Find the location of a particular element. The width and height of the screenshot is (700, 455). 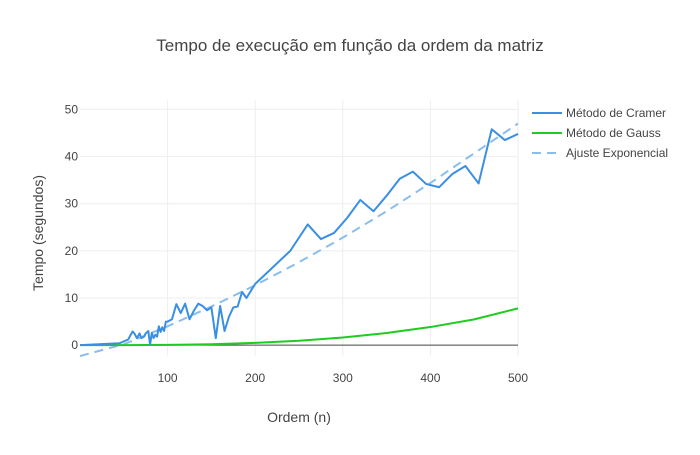

y-axis-title: Tempo (segundos) is located at coordinates (38, 233).